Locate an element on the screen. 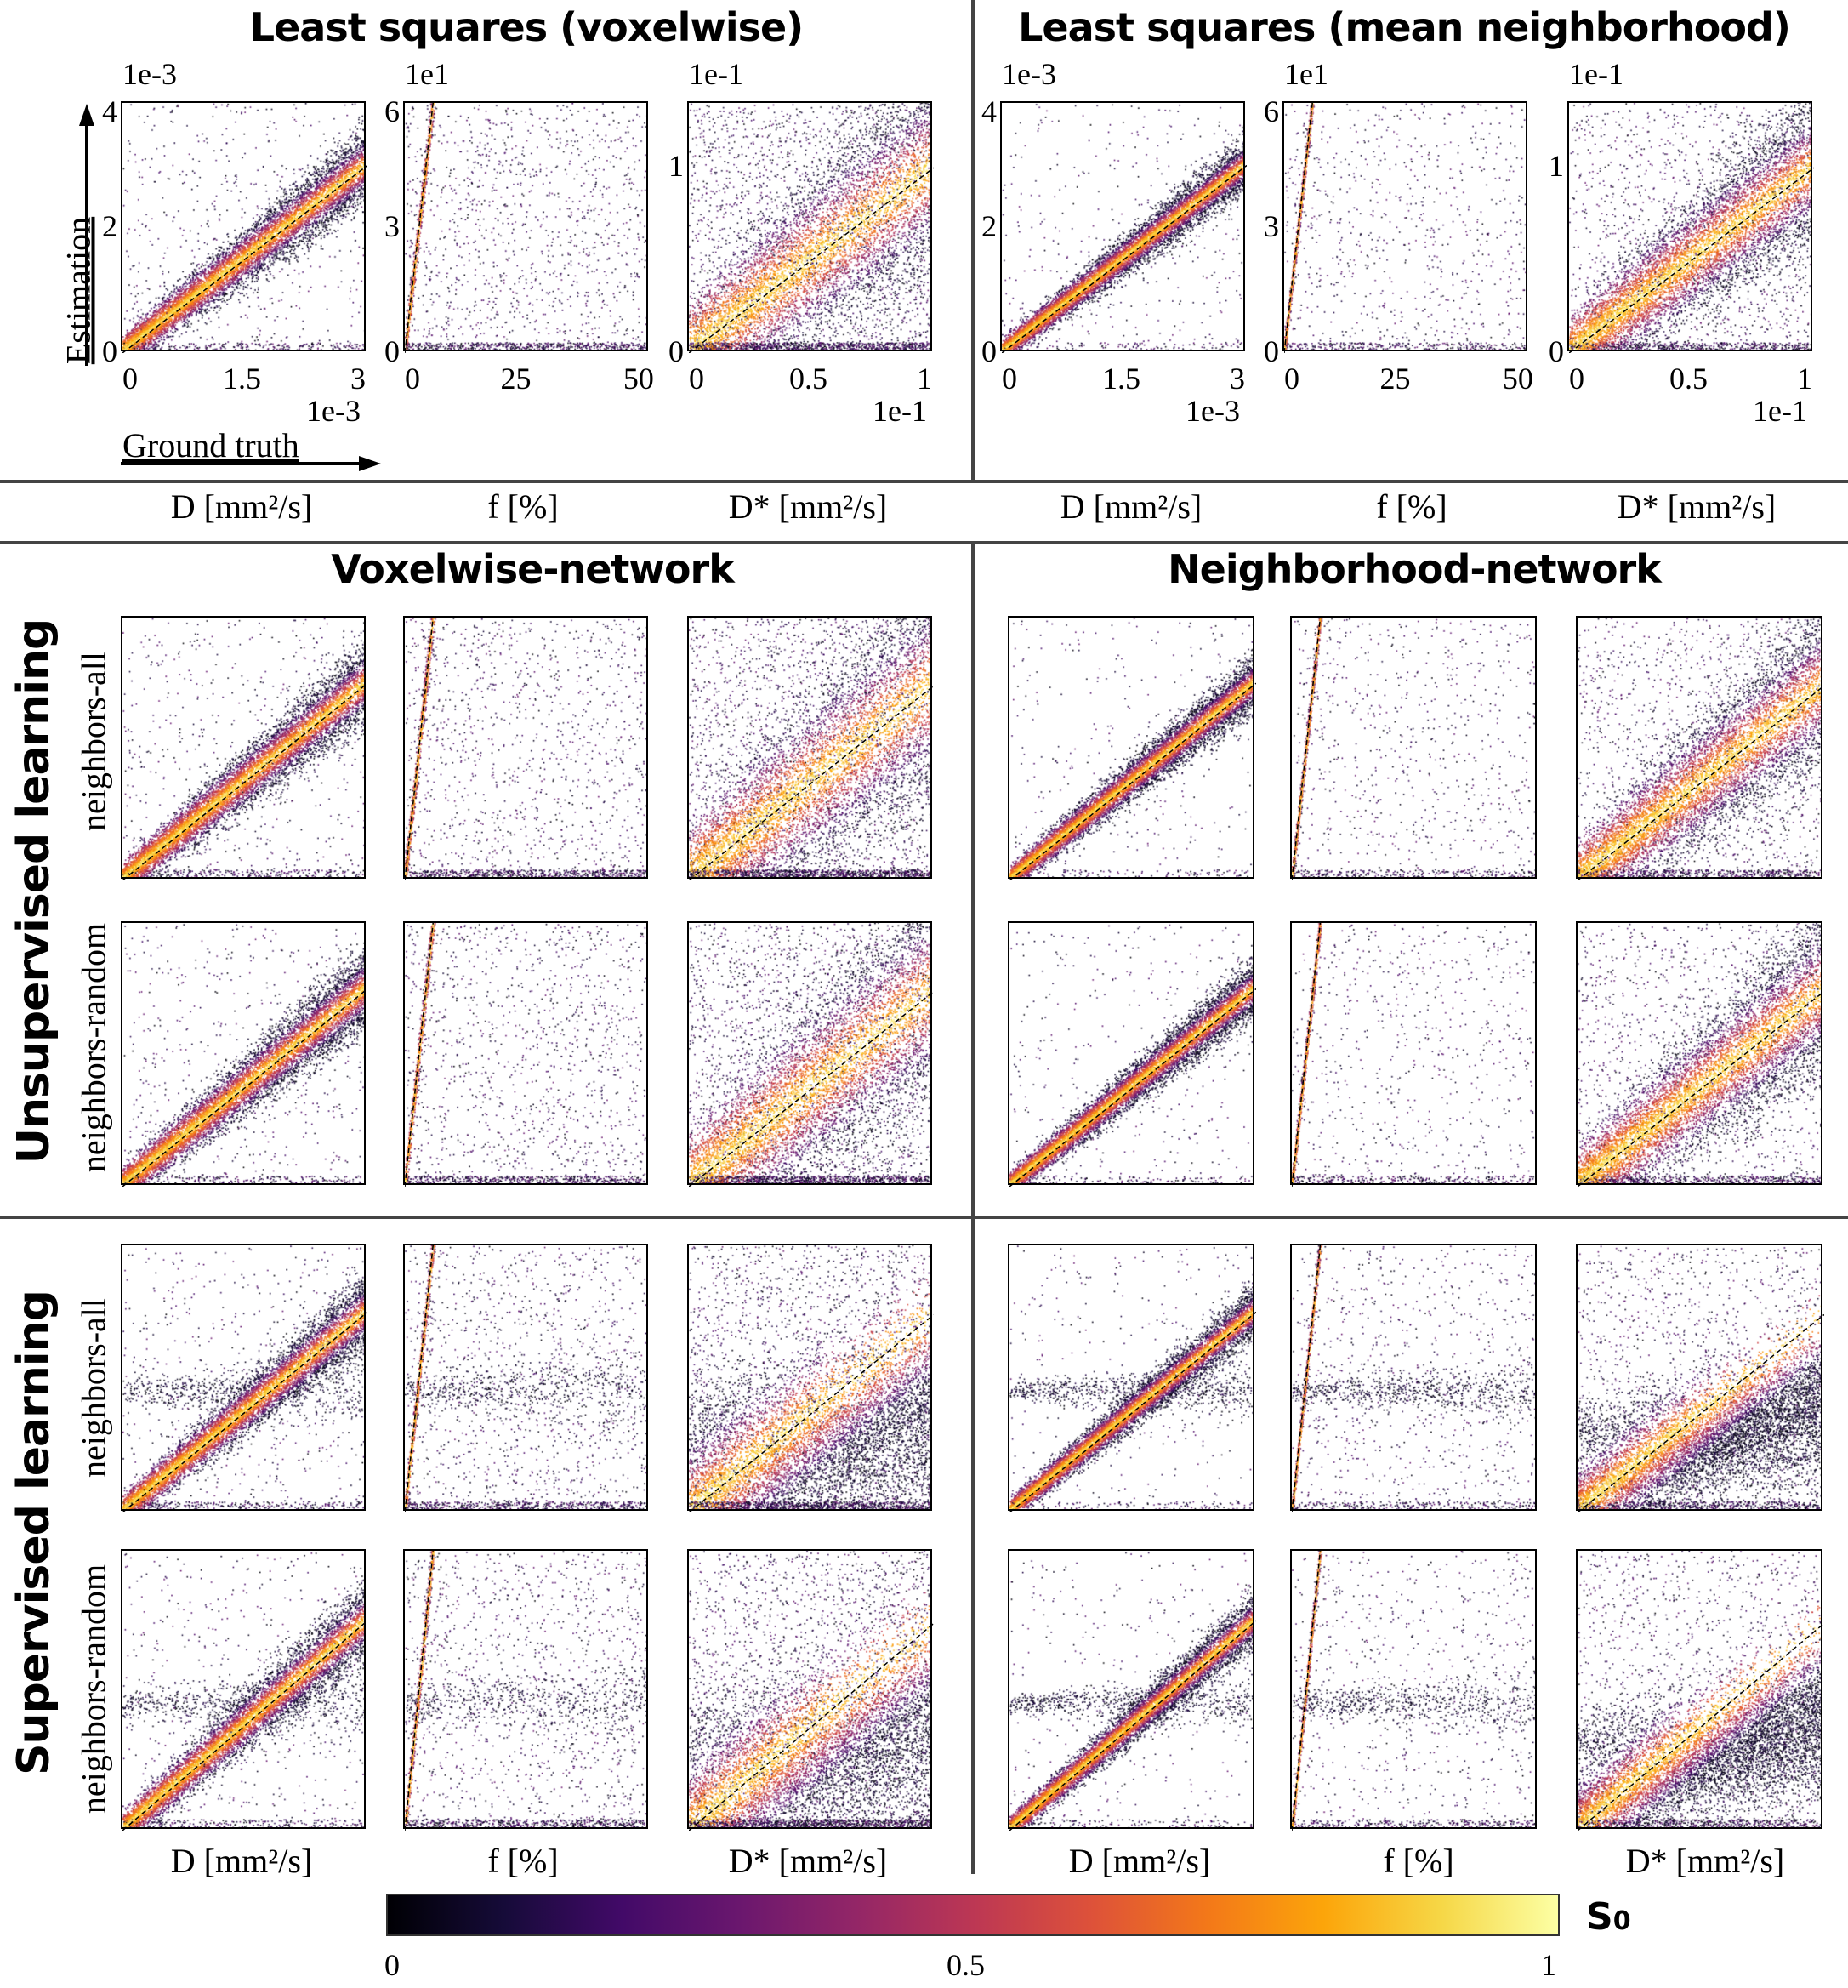 This screenshot has width=1848, height=1988. divider-h2 is located at coordinates (924, 542).